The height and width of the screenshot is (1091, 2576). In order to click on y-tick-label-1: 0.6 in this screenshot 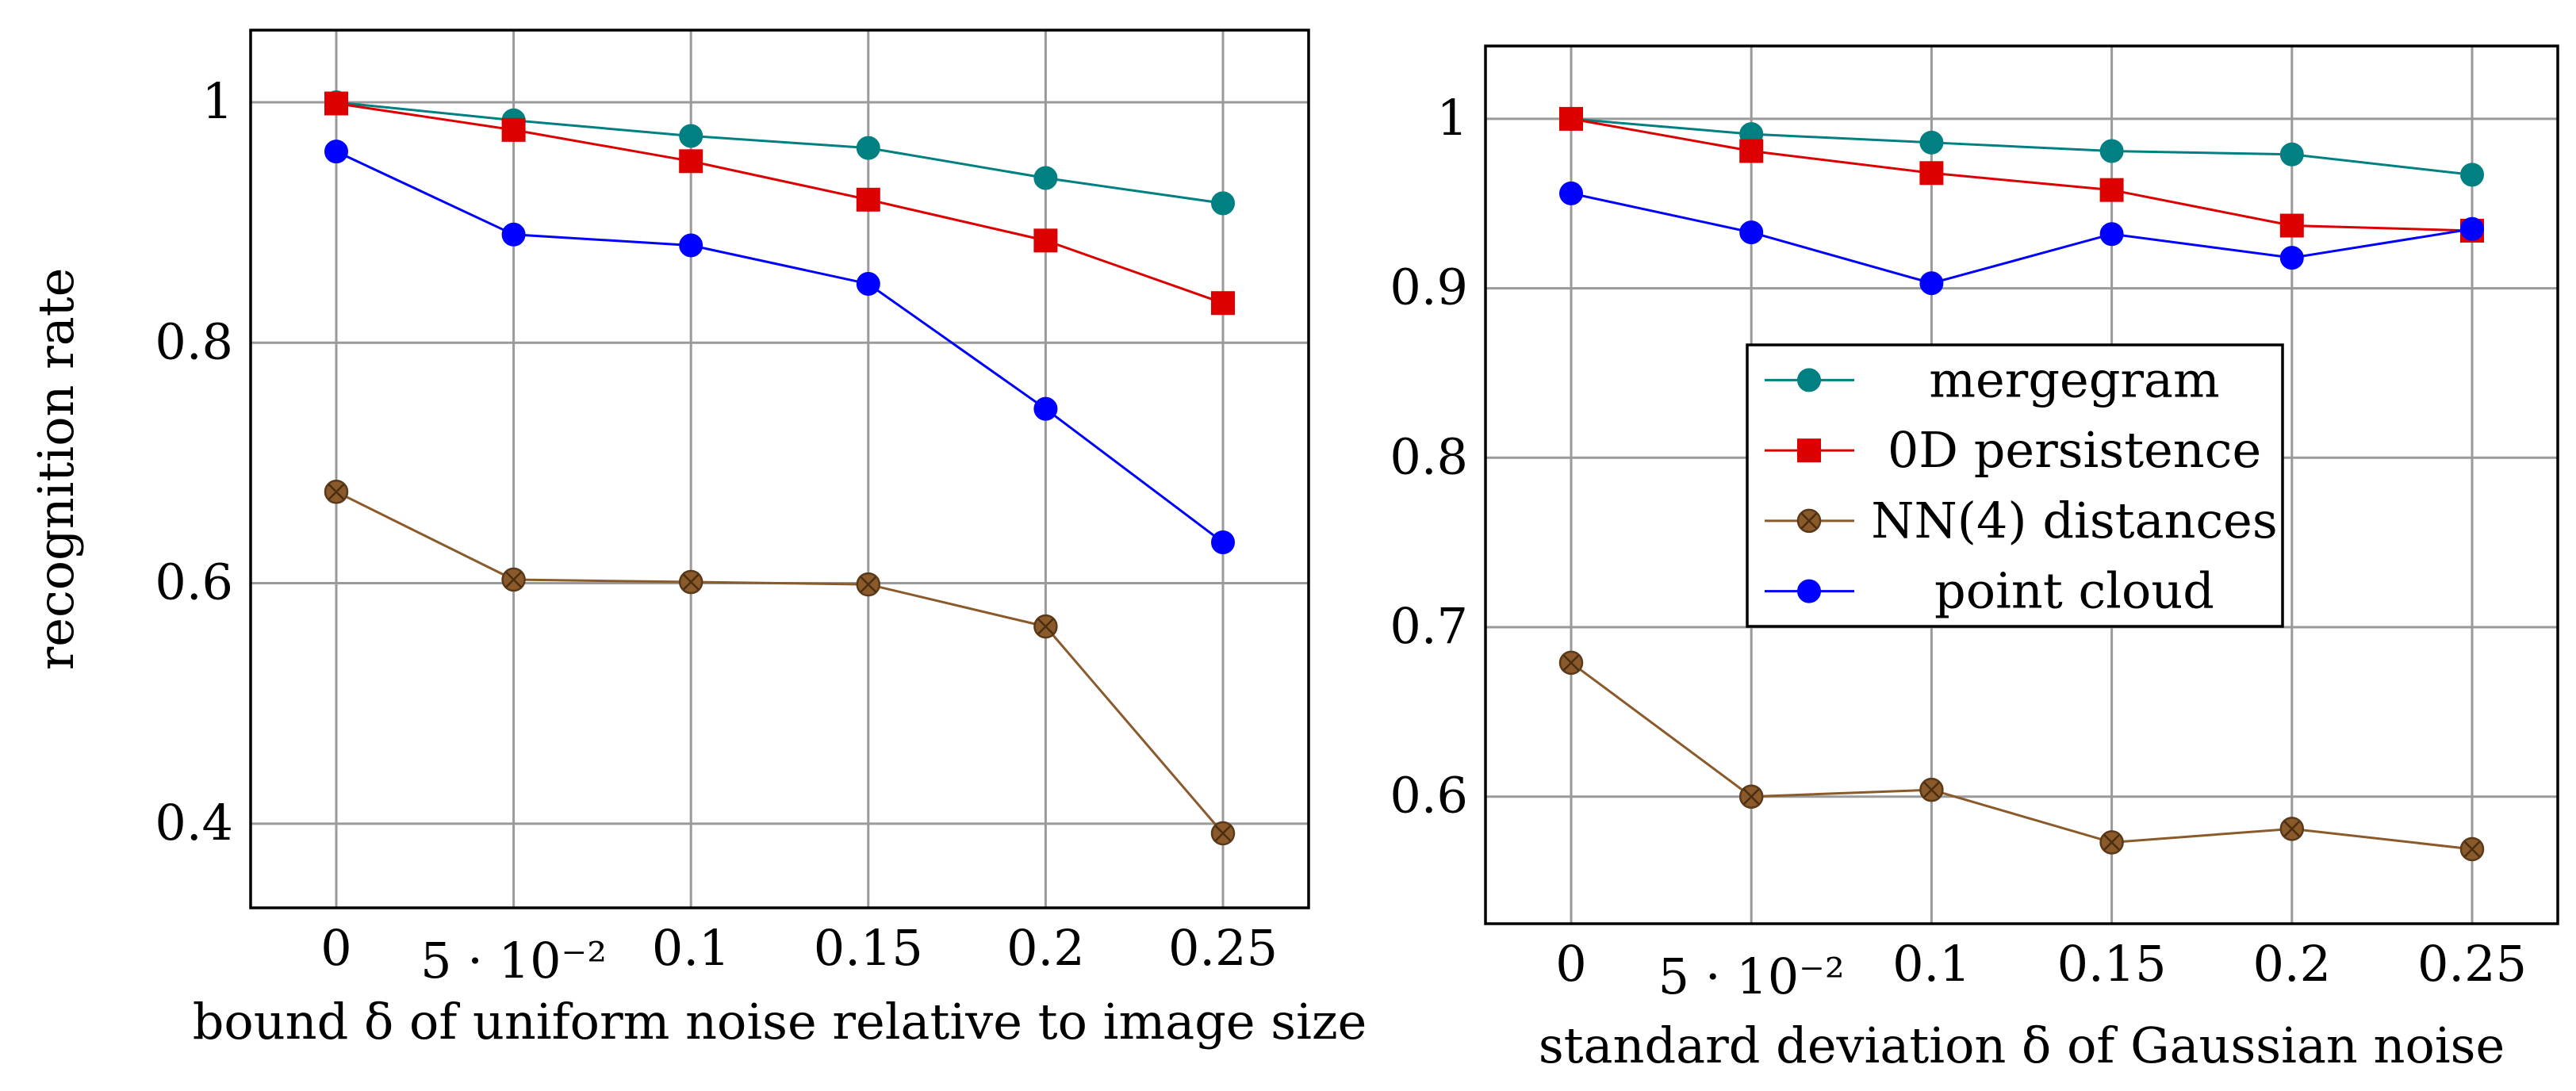, I will do `click(194, 582)`.